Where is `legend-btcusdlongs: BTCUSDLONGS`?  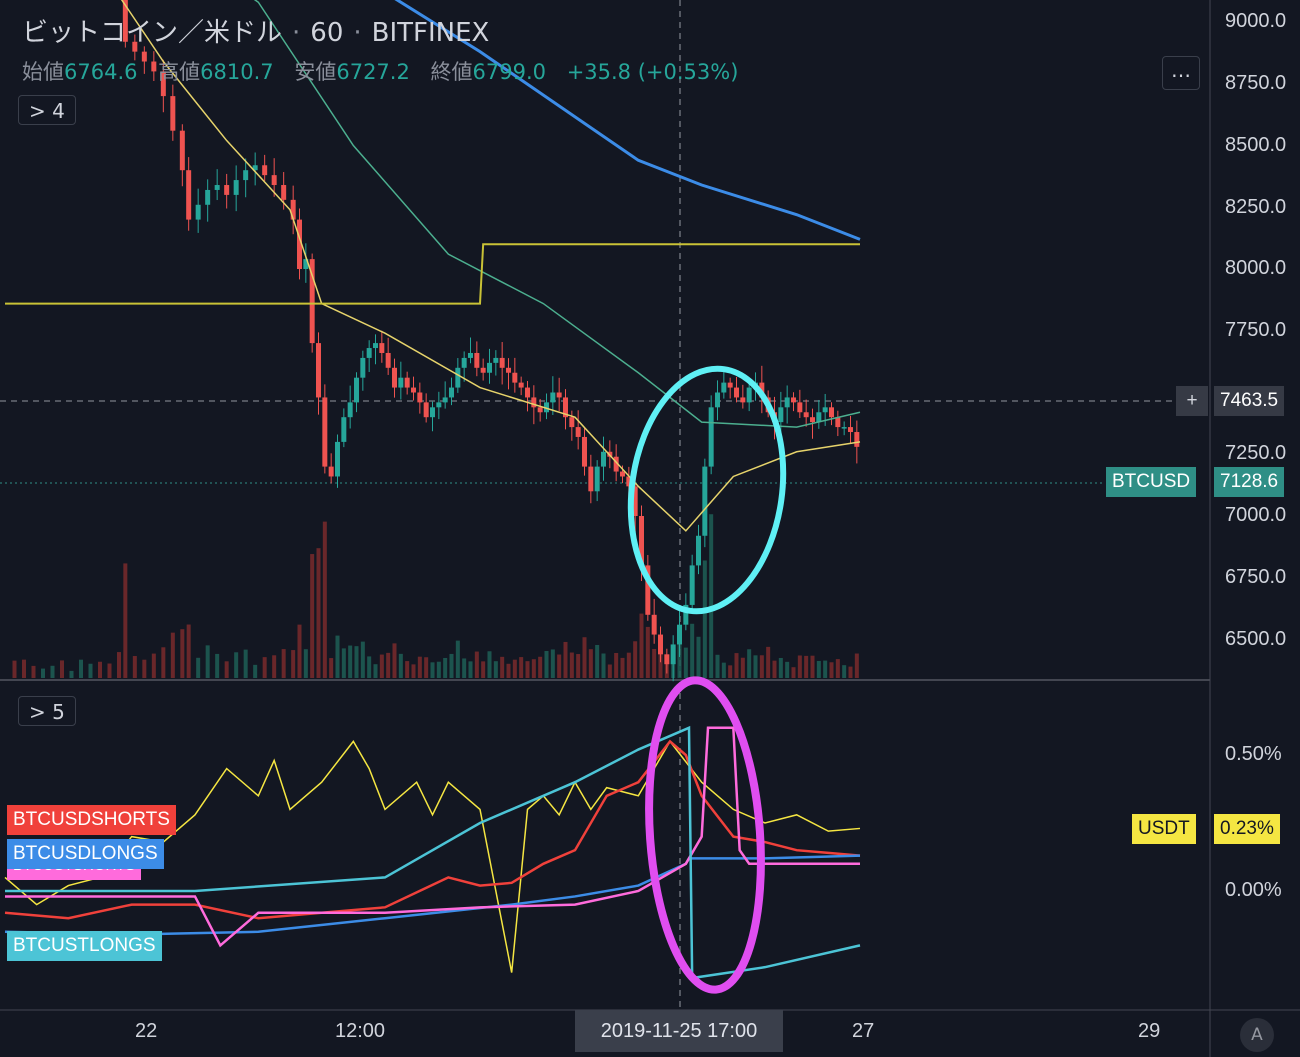 legend-btcusdlongs: BTCUSDLONGS is located at coordinates (85, 854).